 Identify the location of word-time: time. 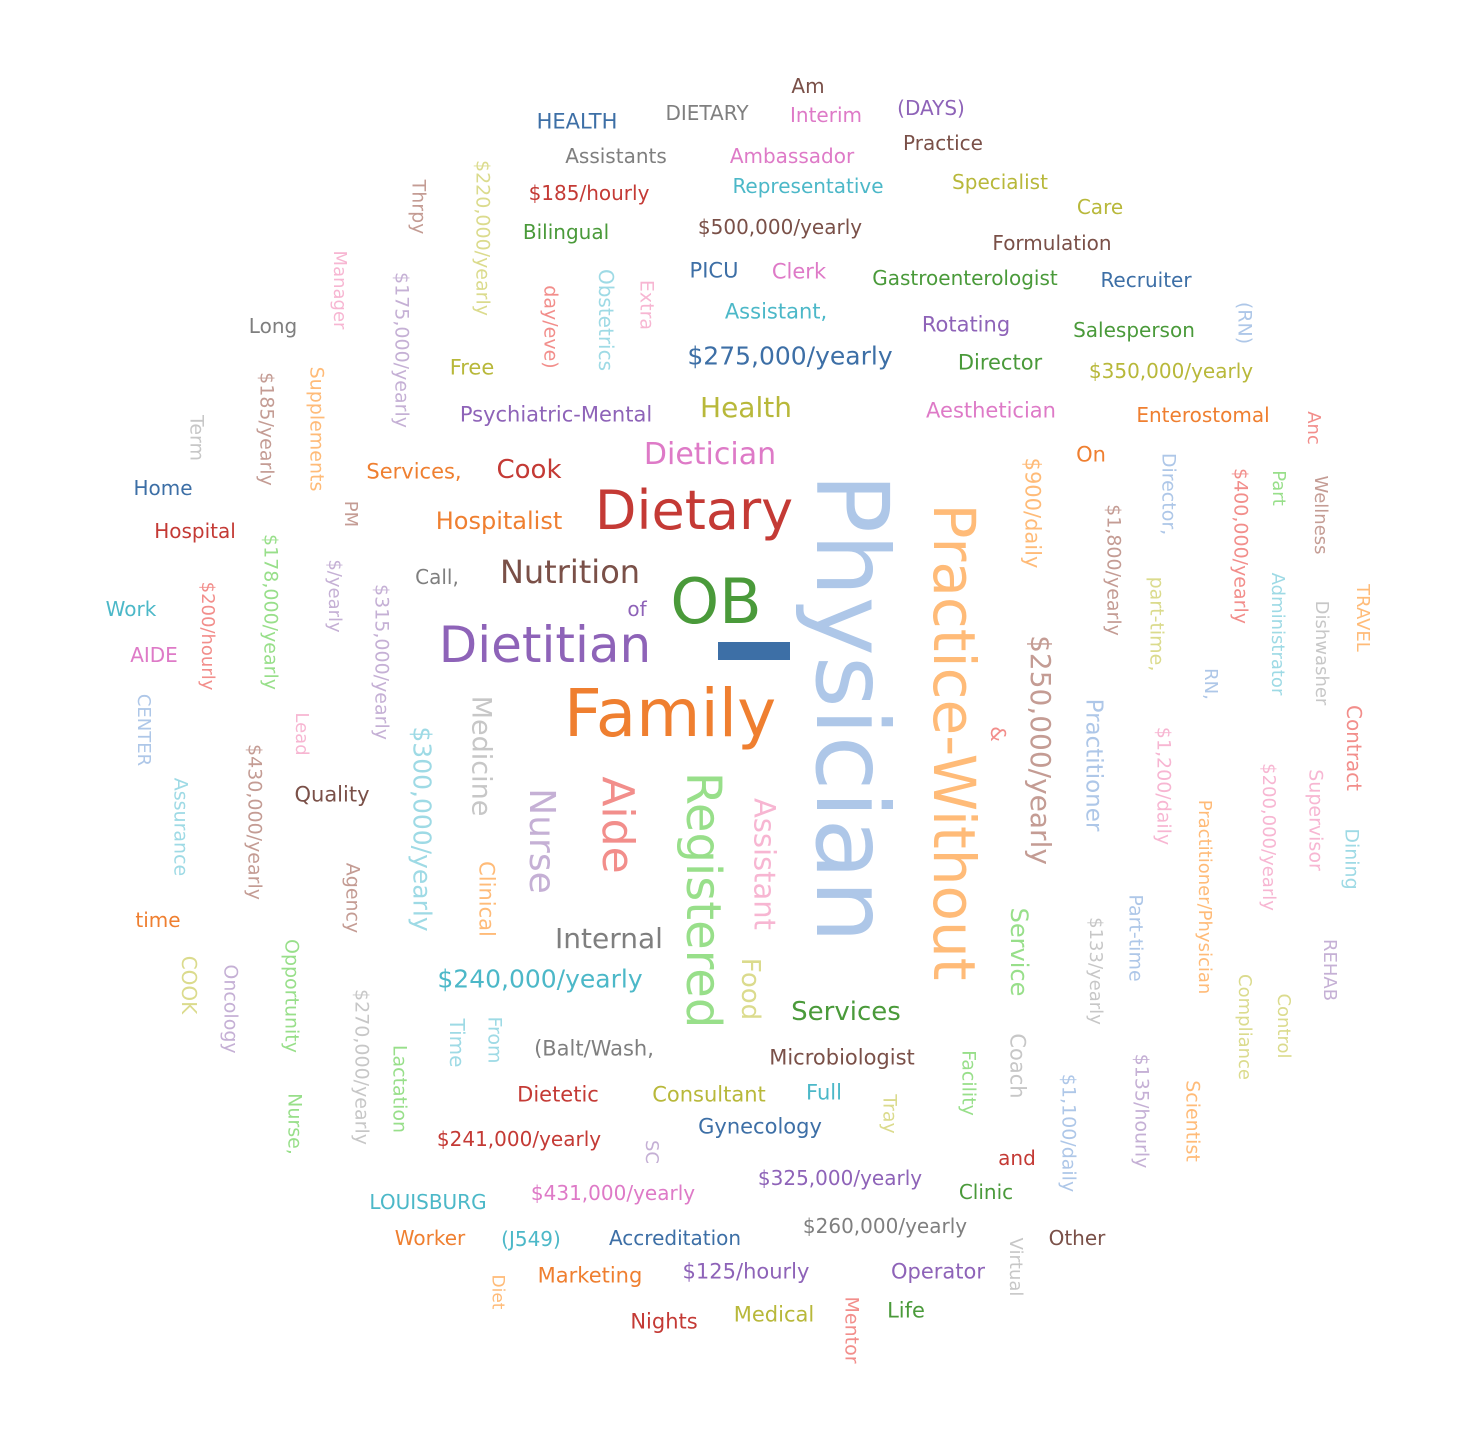
(158, 920).